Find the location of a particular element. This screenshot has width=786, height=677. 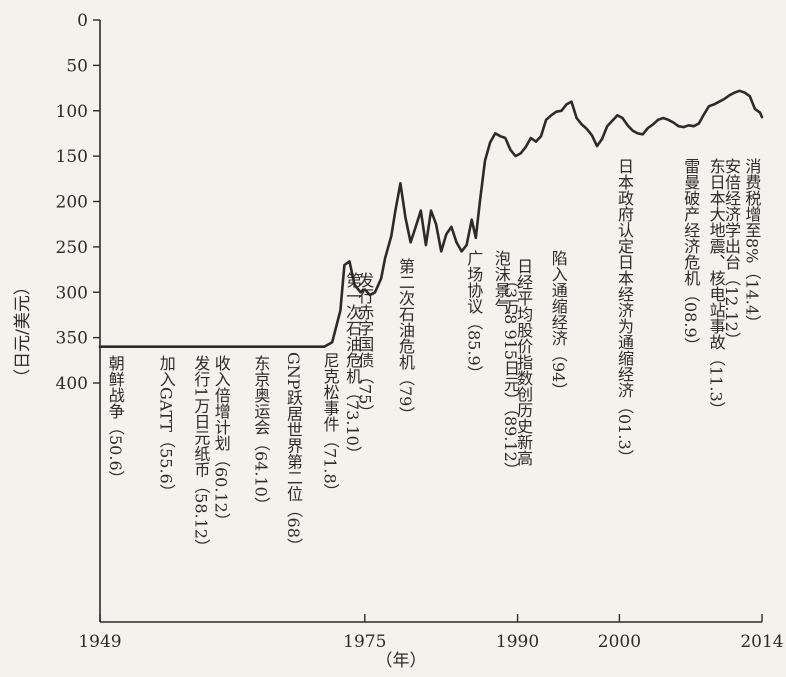

event-annotation: 收入倍增计划（60.12） is located at coordinates (221, 442).